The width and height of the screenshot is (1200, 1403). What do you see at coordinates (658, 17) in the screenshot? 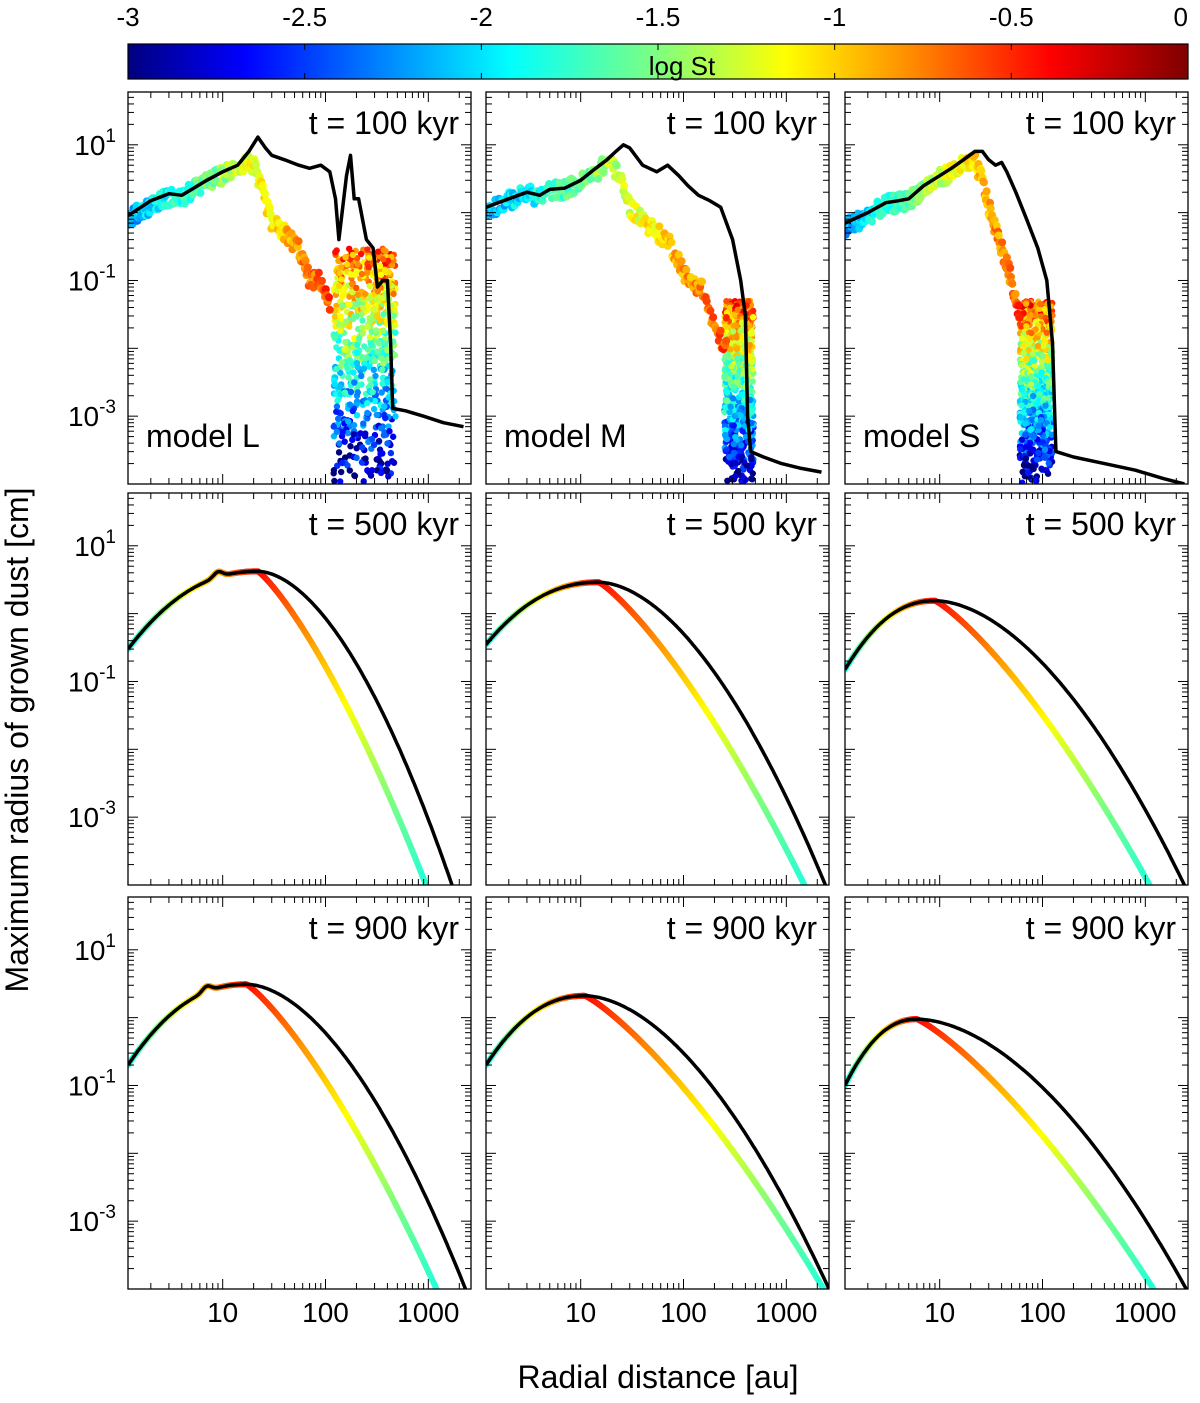
I see `colorbar-tick-label: -1.5` at bounding box center [658, 17].